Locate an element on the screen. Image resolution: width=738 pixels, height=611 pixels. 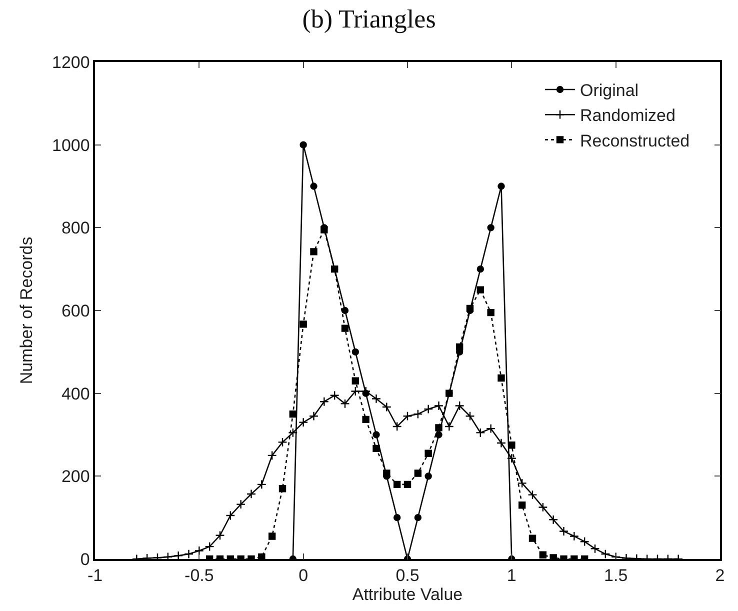
x-axis-title: Attribute Value is located at coordinates (407, 594).